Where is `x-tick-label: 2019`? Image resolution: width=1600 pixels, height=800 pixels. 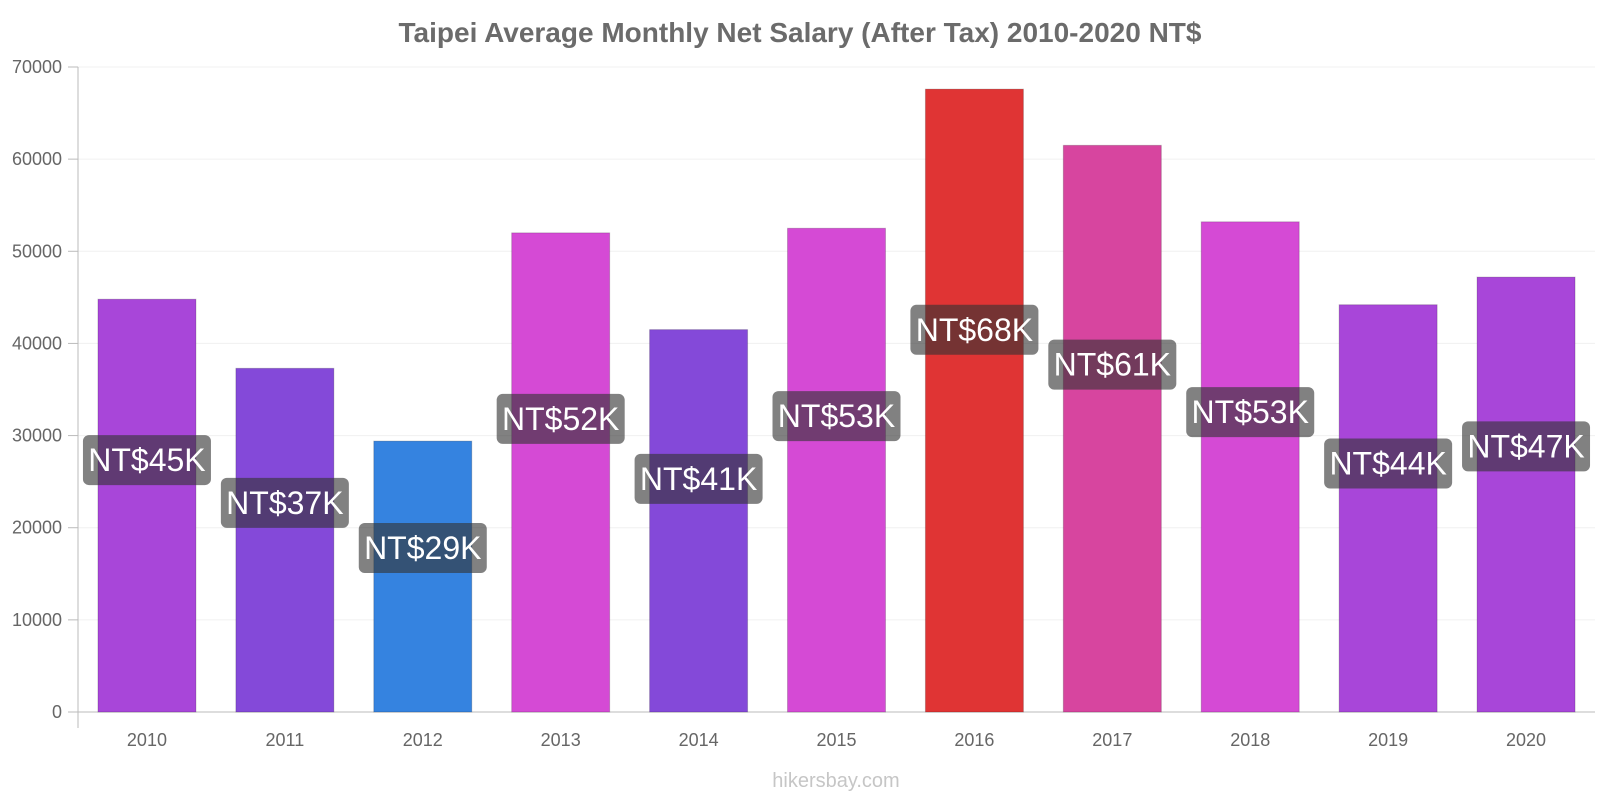
x-tick-label: 2019 is located at coordinates (1388, 740).